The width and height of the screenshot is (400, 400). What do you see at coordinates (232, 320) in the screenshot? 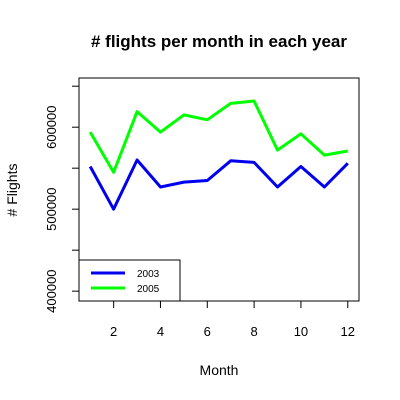
I see `x-axis: 2 4 6 8 10 12` at bounding box center [232, 320].